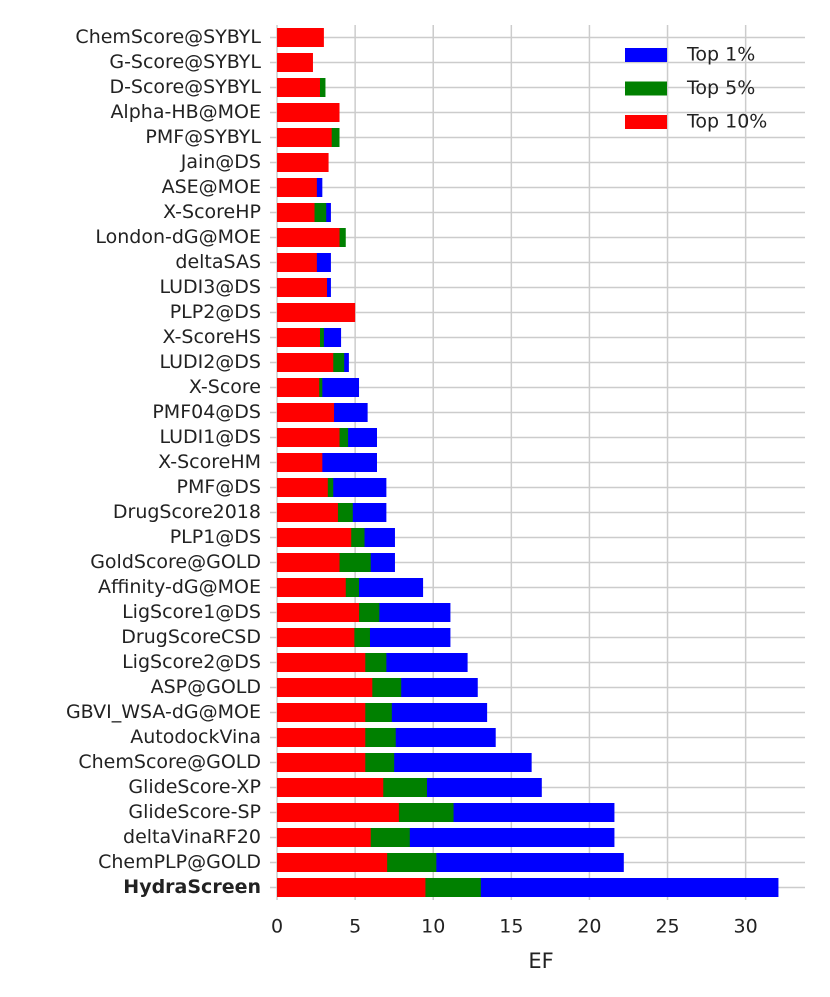 The width and height of the screenshot is (830, 997). I want to click on y-tick-label: deltaVinaRF20, so click(192, 837).